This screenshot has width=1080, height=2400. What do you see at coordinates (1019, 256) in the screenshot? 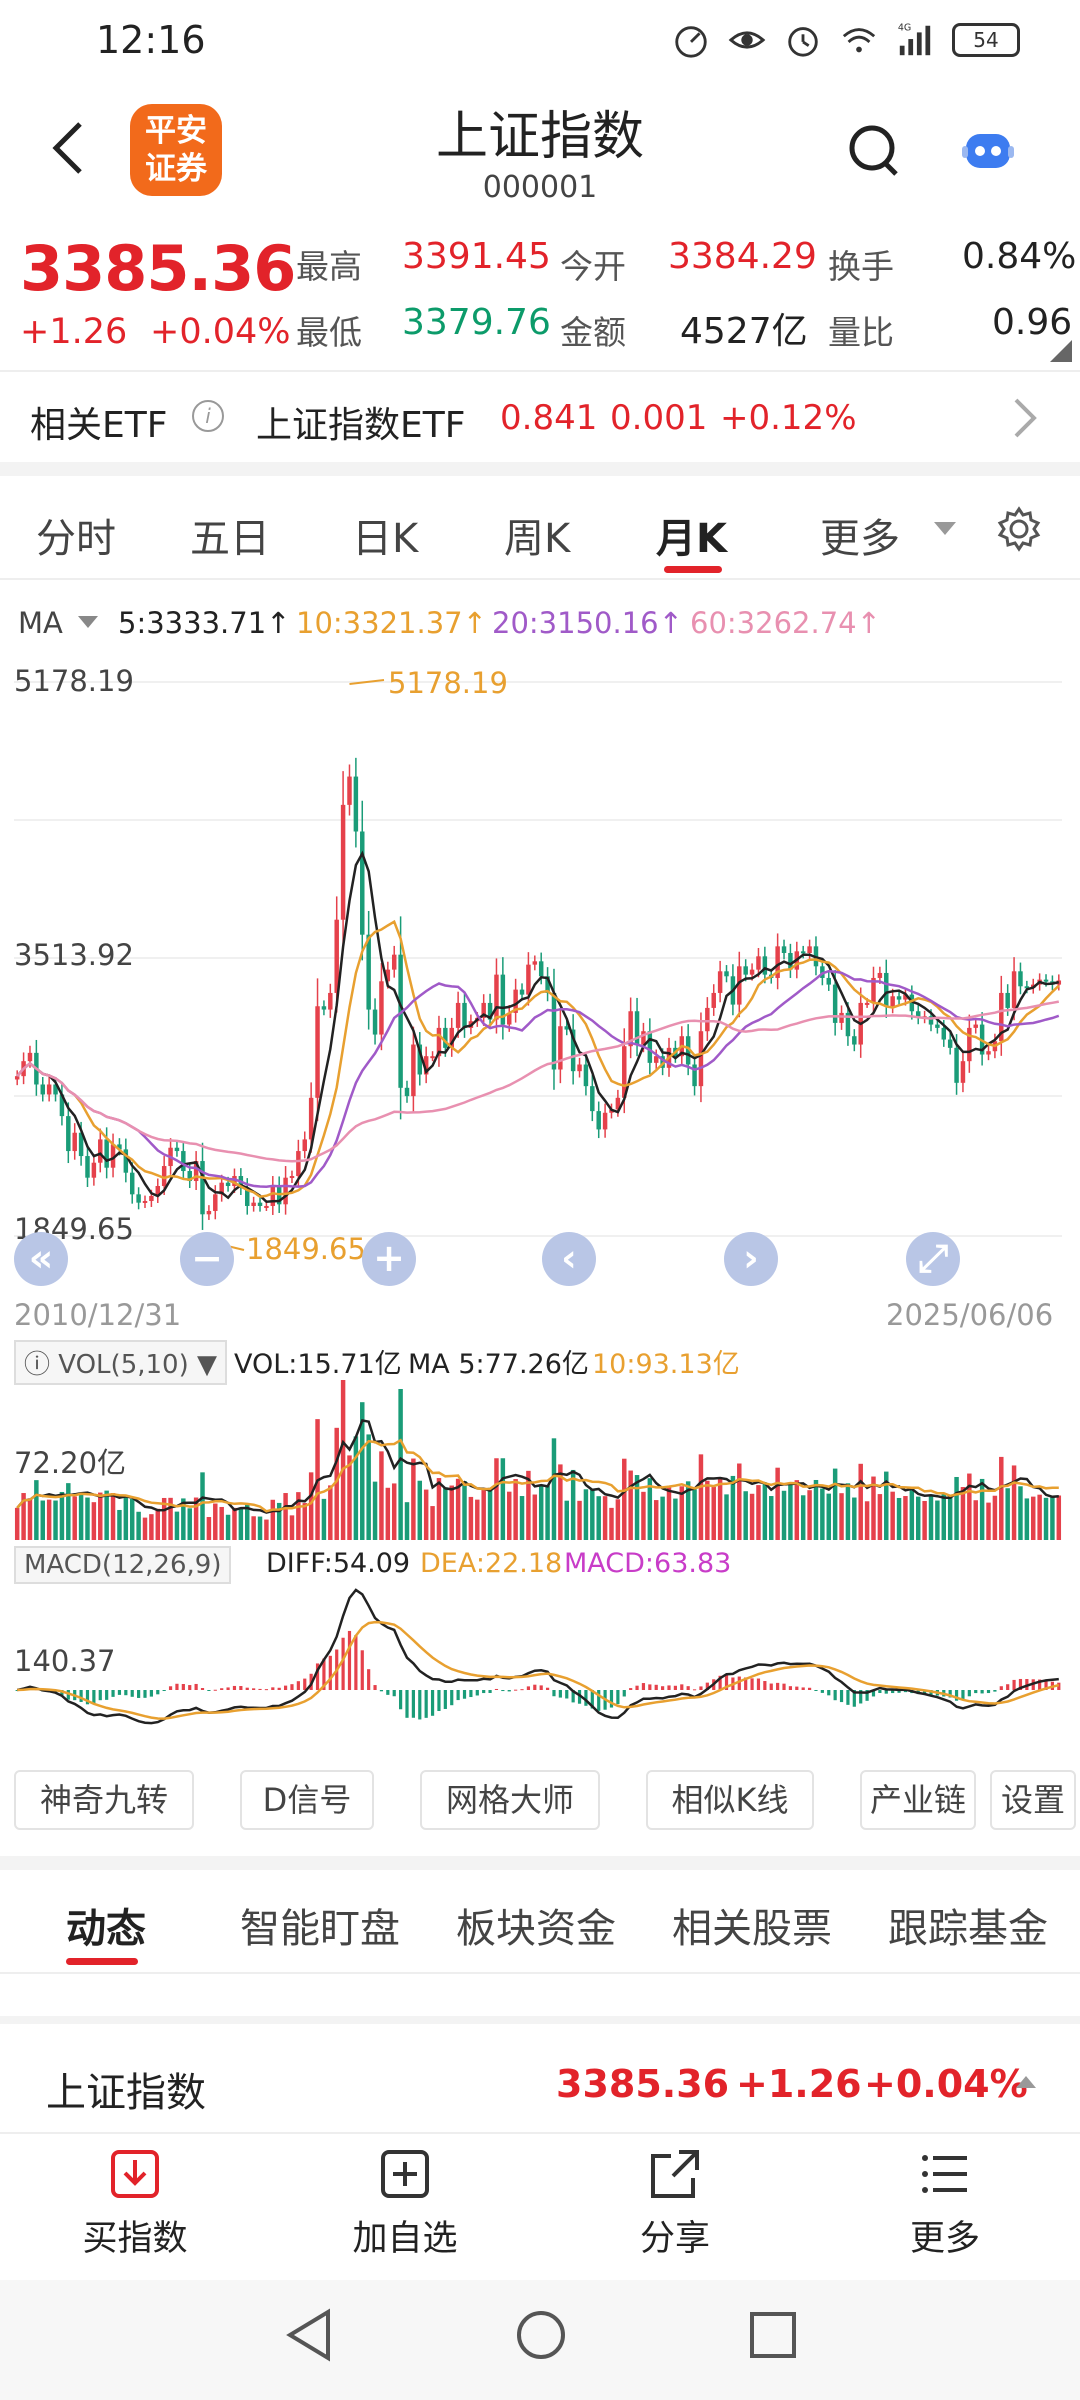
I see `stat-value: 0.84%` at bounding box center [1019, 256].